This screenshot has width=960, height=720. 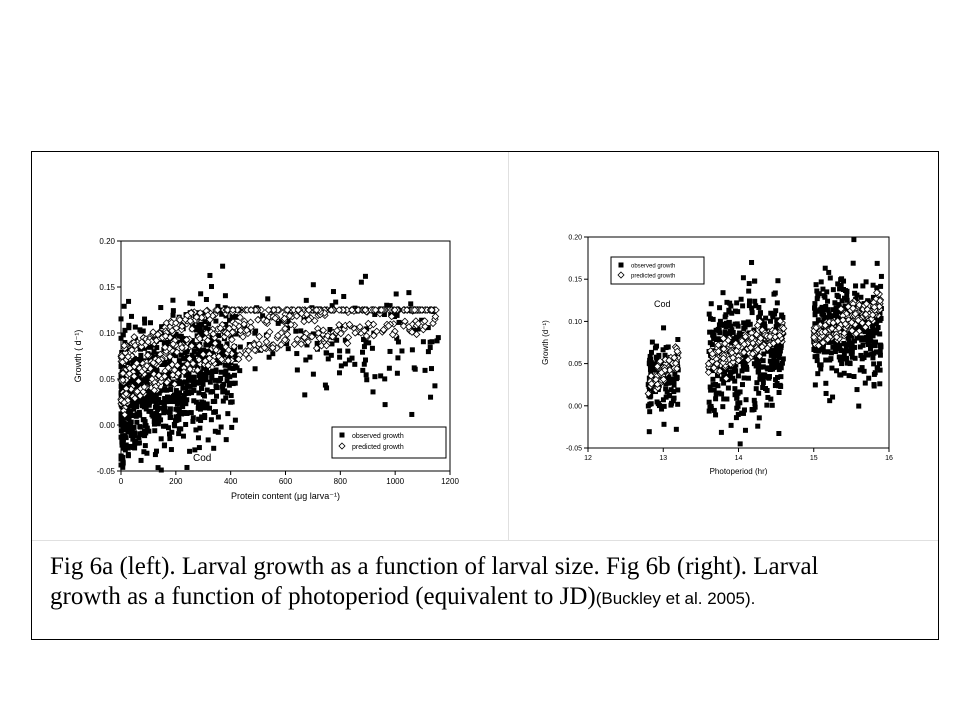 I want to click on x-axis-label: Protein content (μg larva⁻¹), so click(x=285, y=496).